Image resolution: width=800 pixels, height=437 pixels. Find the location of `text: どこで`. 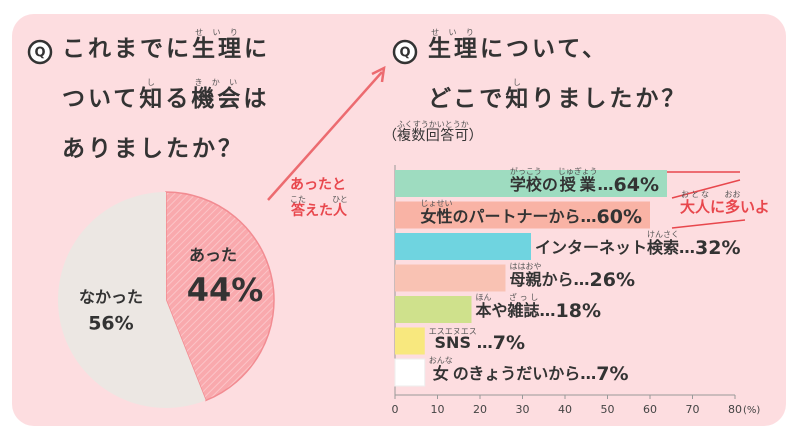

text: どこで is located at coordinates (467, 99).